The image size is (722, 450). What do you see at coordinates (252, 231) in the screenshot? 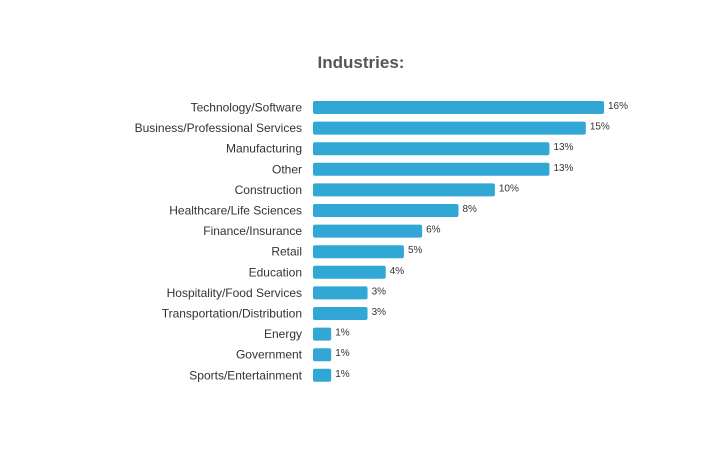
I see `category-label: Finance/Insurance` at bounding box center [252, 231].